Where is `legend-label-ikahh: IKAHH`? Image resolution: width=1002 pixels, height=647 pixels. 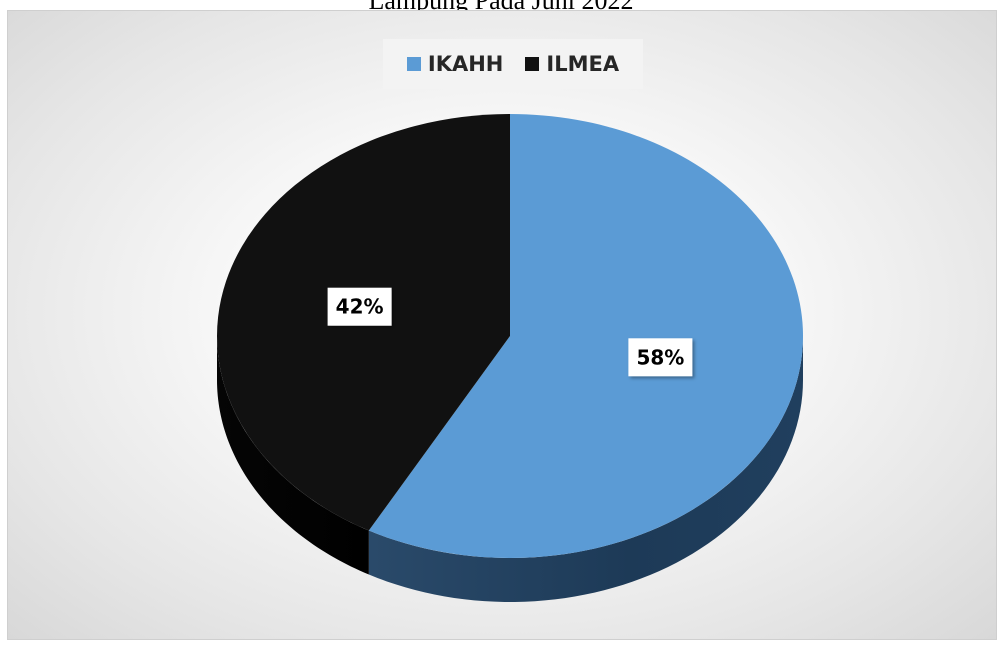 legend-label-ikahh: IKAHH is located at coordinates (465, 64).